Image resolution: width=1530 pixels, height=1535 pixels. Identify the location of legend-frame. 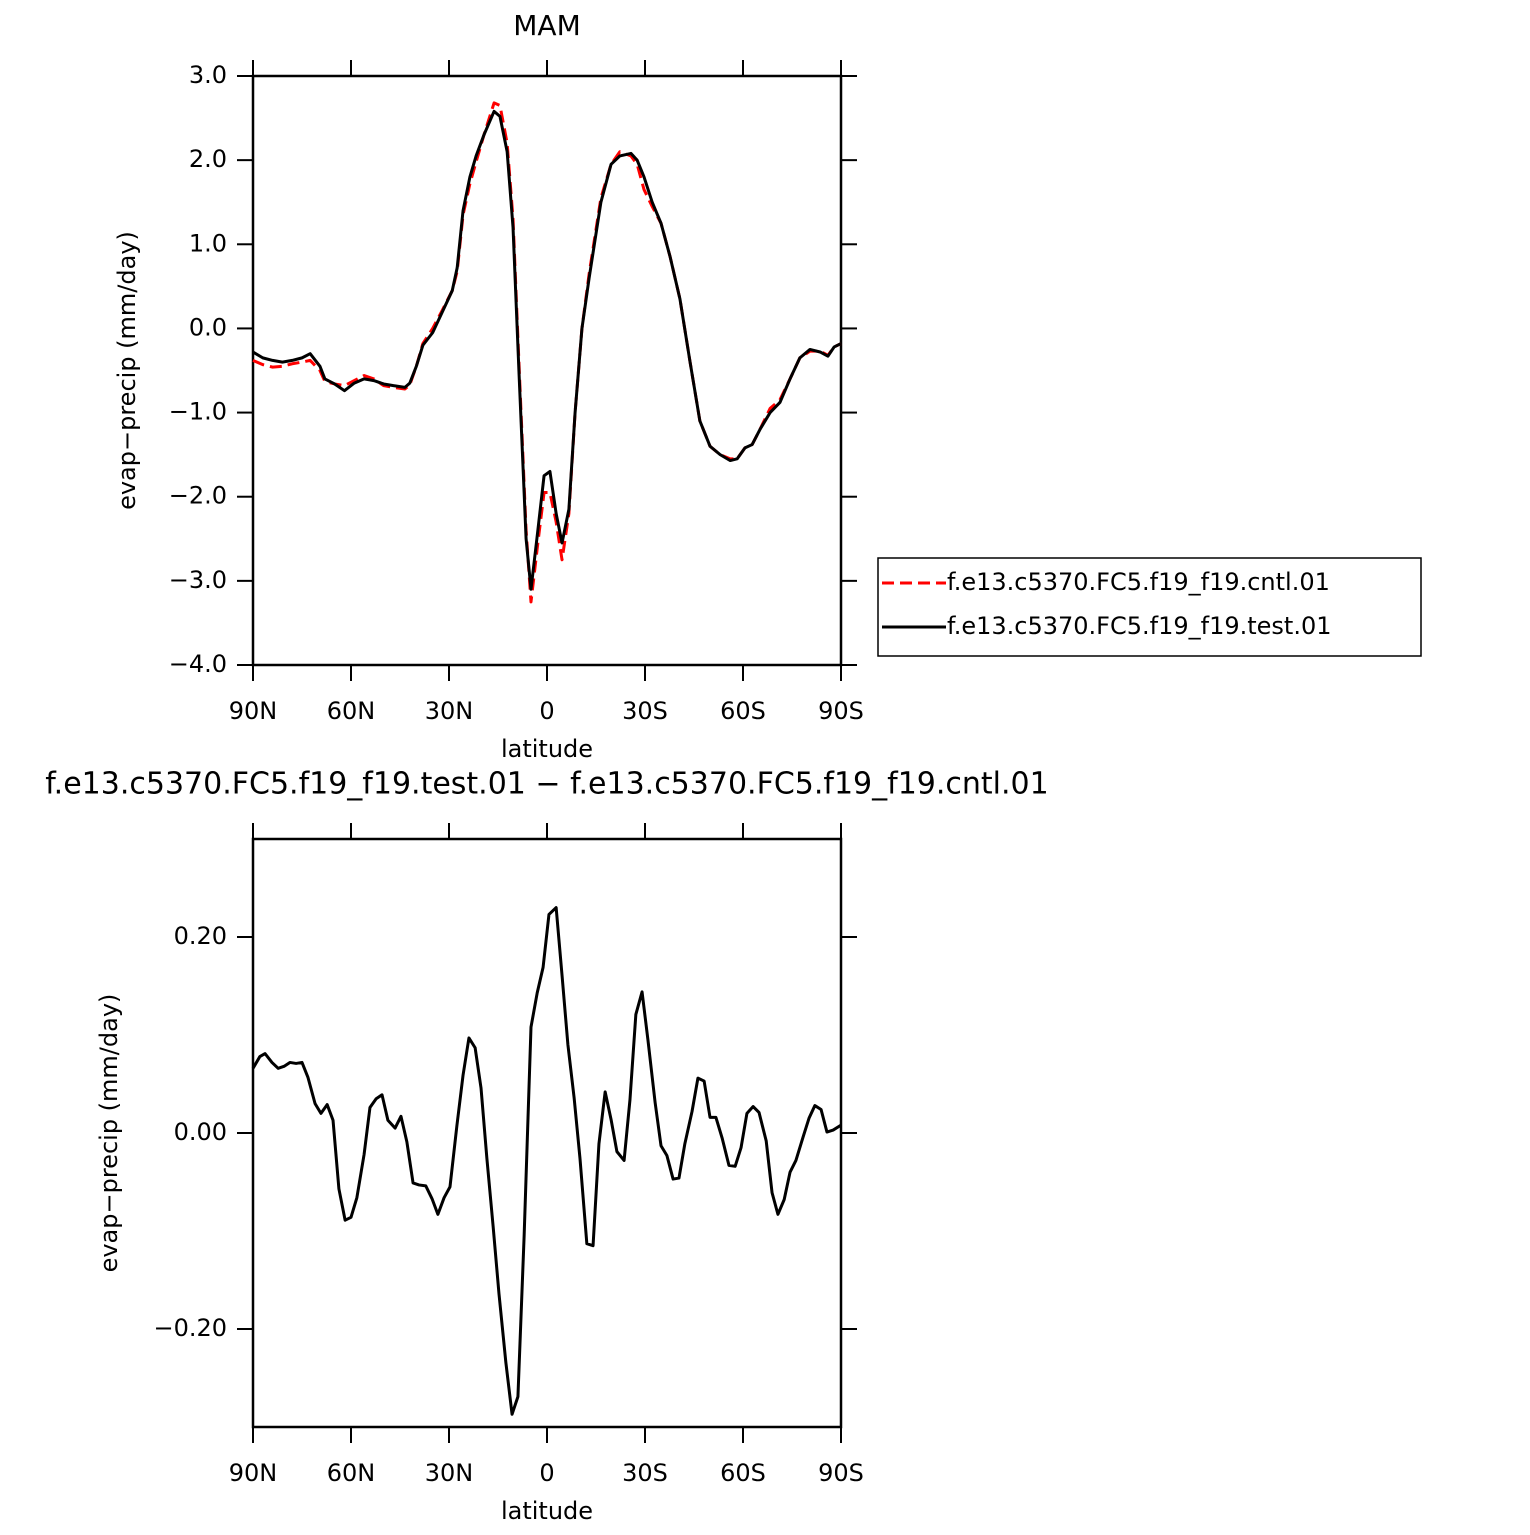
(1149, 607).